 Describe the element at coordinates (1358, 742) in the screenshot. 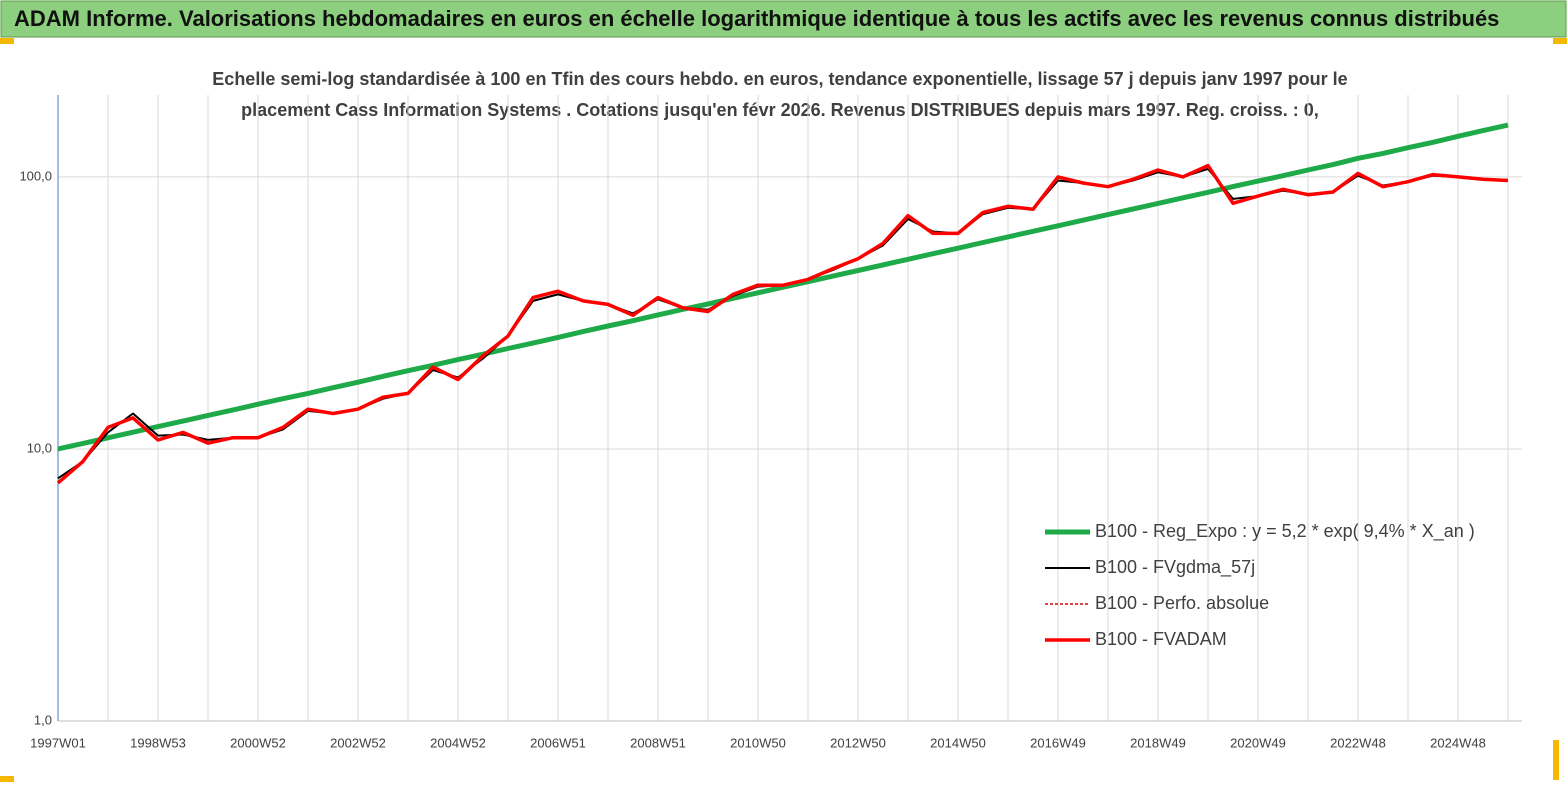

I see `x-tick-label: 2022W48` at that location.